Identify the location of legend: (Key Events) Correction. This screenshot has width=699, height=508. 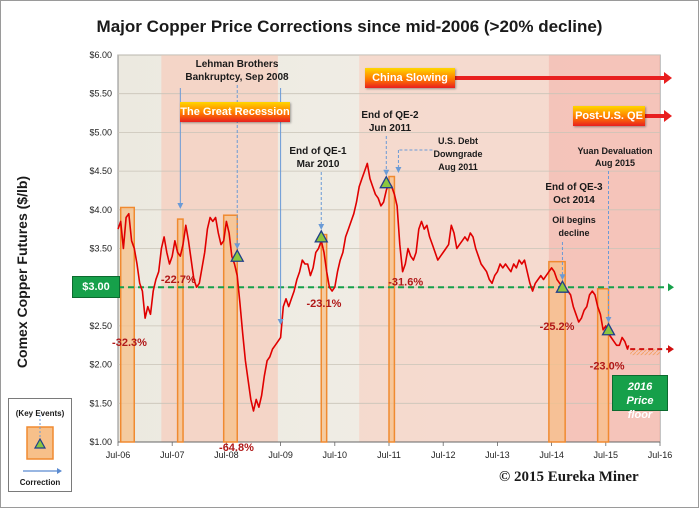
(40, 445).